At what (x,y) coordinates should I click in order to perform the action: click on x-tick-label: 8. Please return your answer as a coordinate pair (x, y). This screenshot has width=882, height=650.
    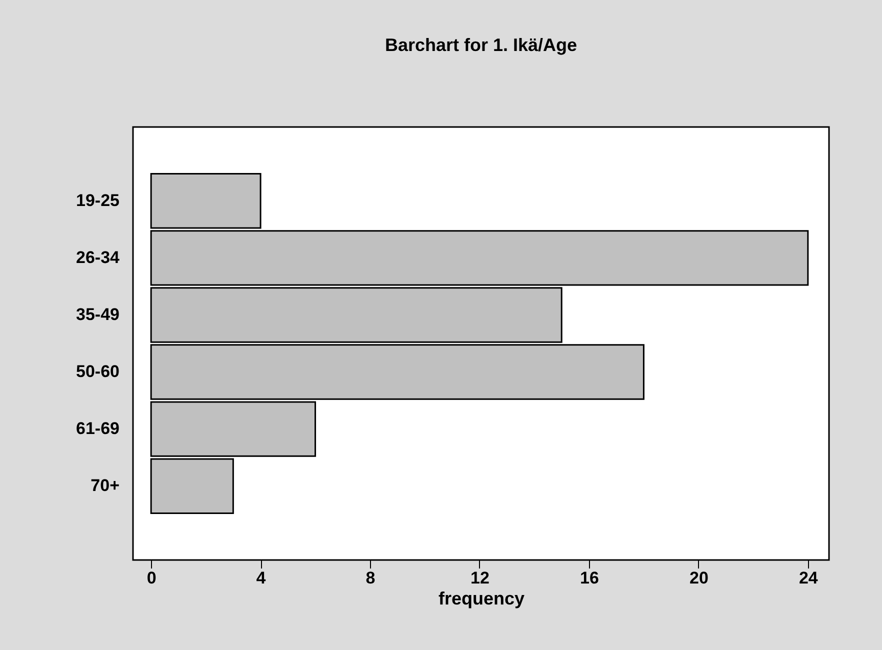
    Looking at the image, I should click on (371, 578).